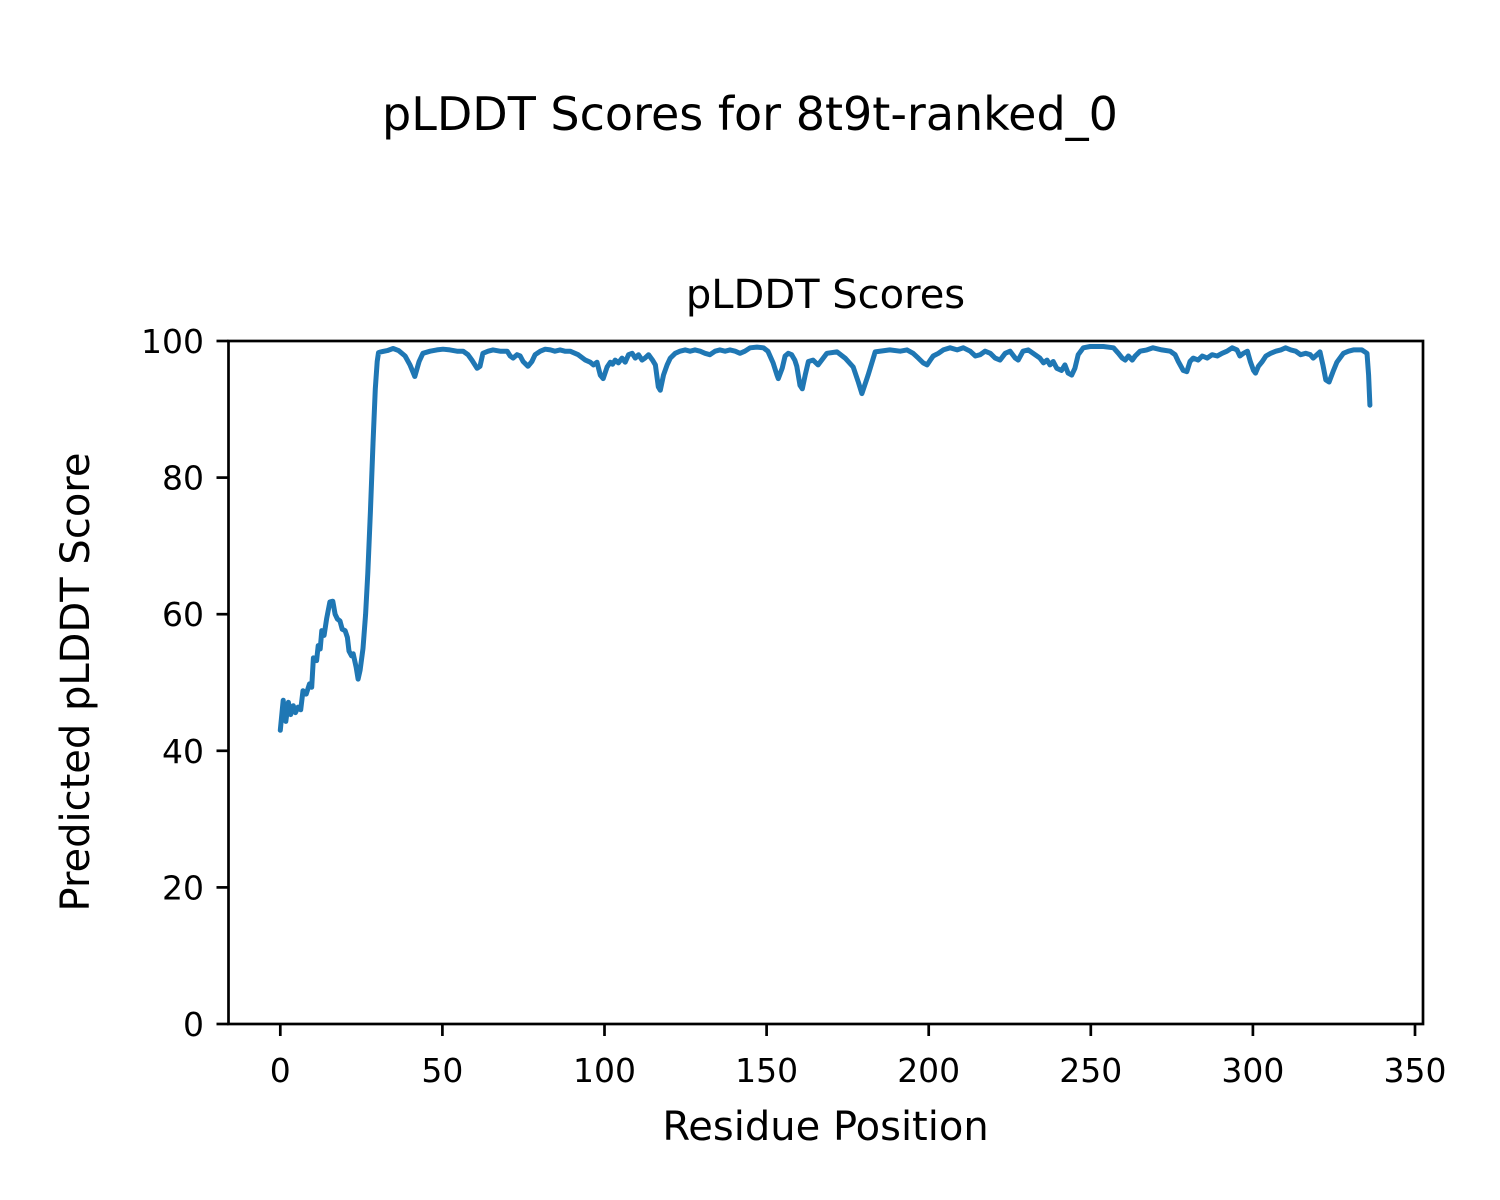 The width and height of the screenshot is (1500, 1200). Describe the element at coordinates (183, 478) in the screenshot. I see `y-tick-label: 80` at that location.